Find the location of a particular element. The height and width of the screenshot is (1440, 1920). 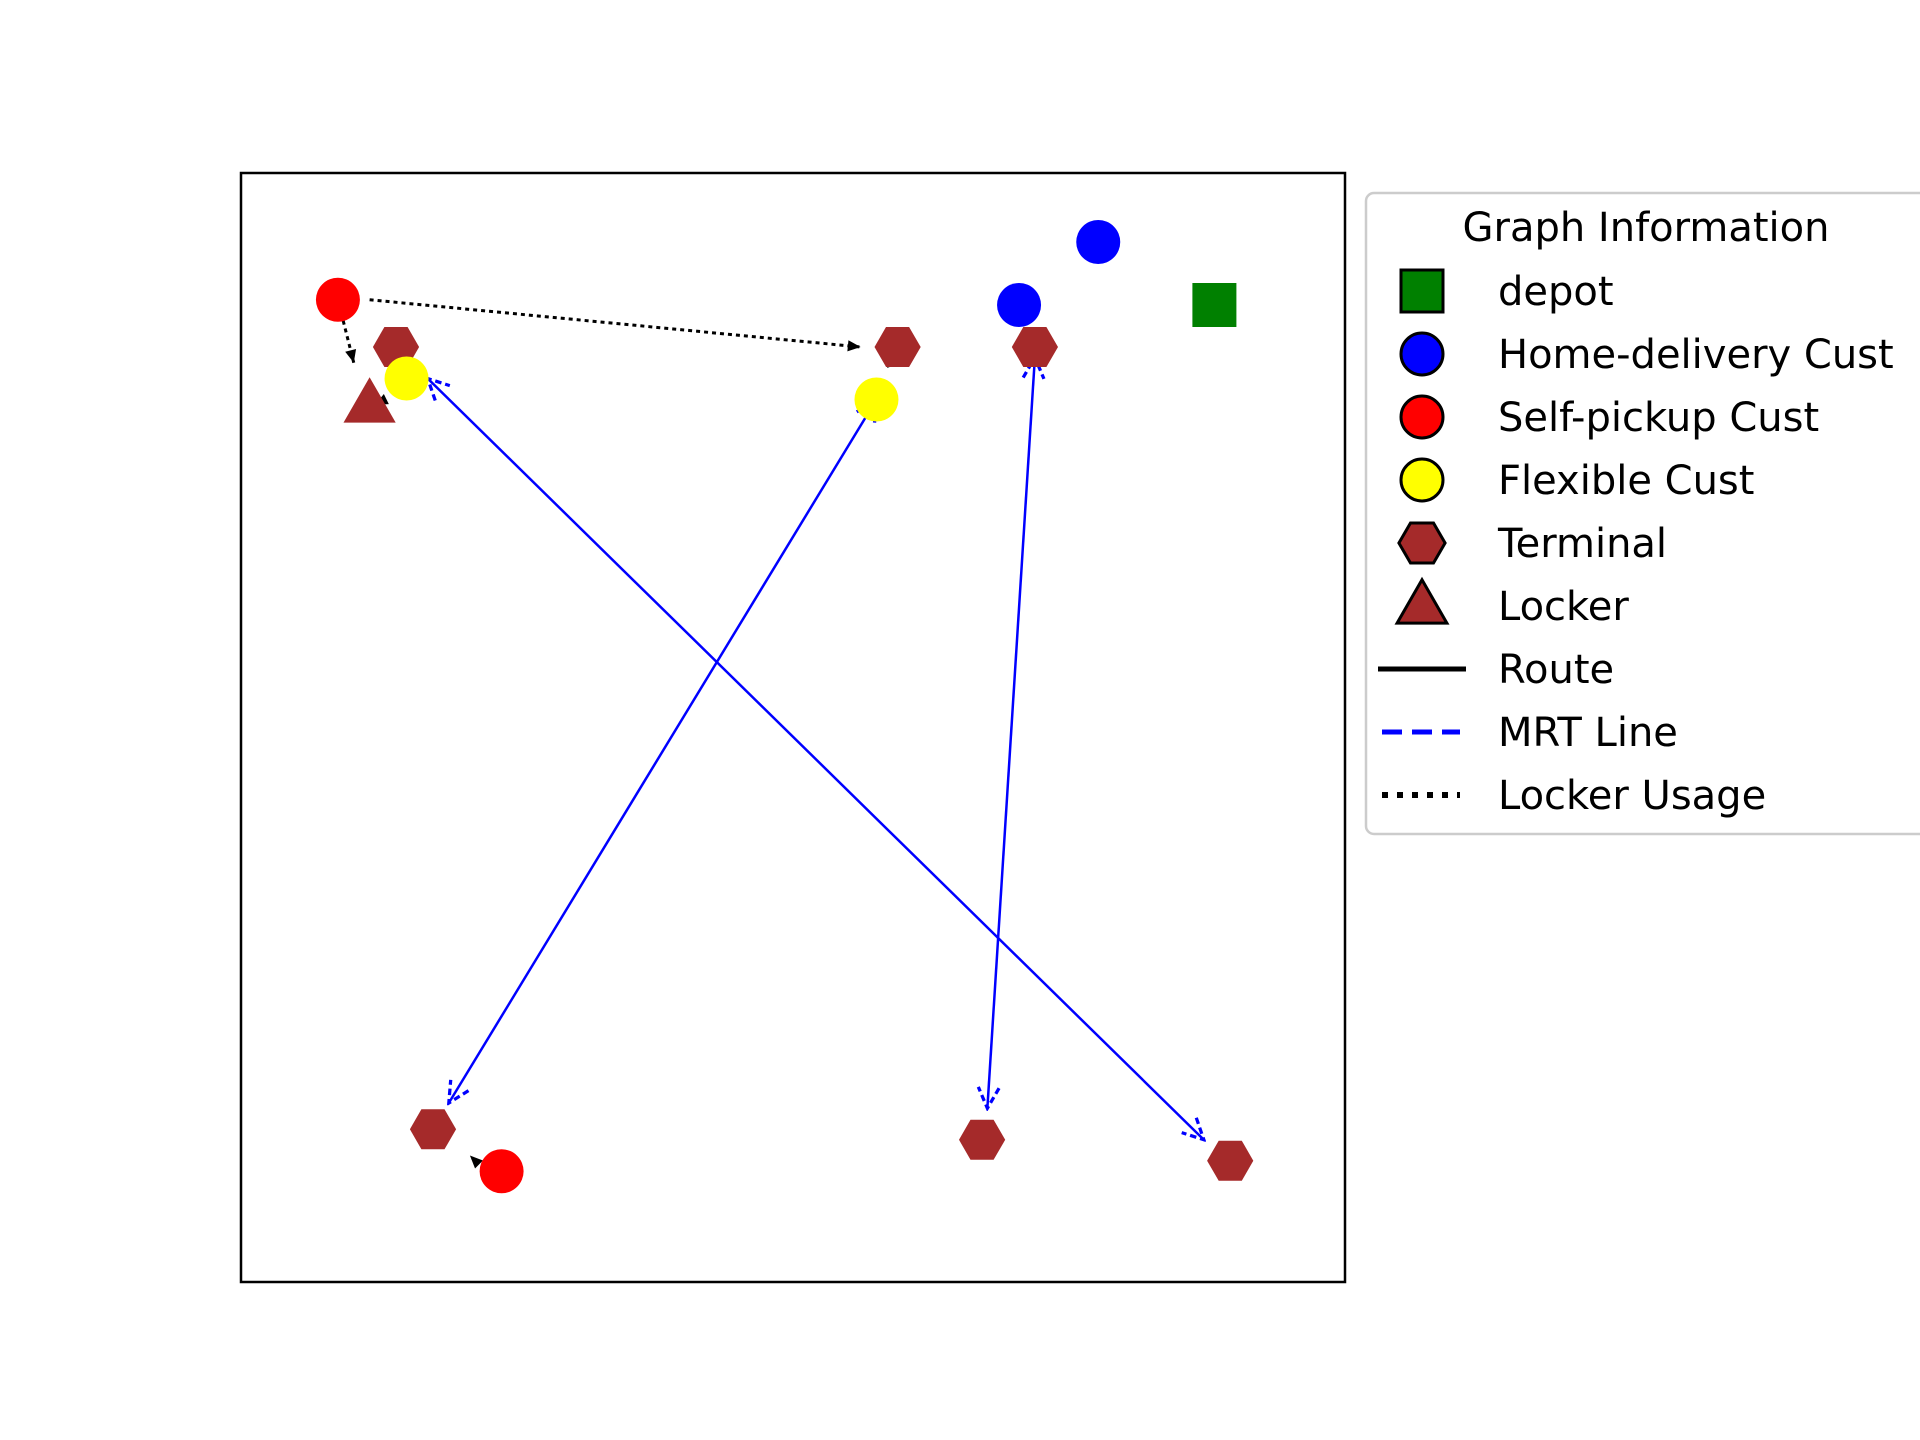

legend-item-locker: Locker is located at coordinates (1511, 603).